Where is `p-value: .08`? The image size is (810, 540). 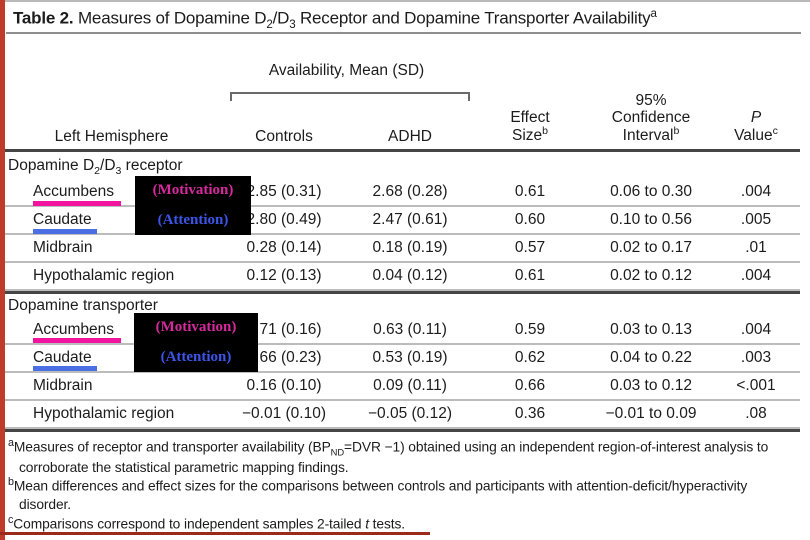 p-value: .08 is located at coordinates (756, 413).